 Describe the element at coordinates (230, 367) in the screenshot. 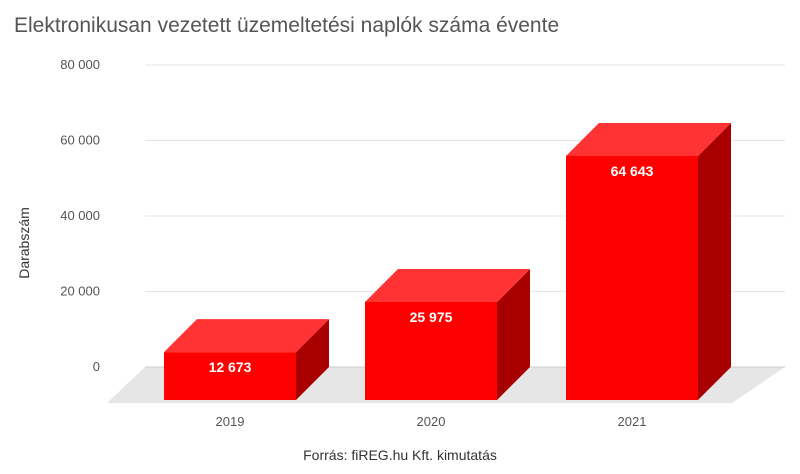

I see `data-label: 12 673` at that location.